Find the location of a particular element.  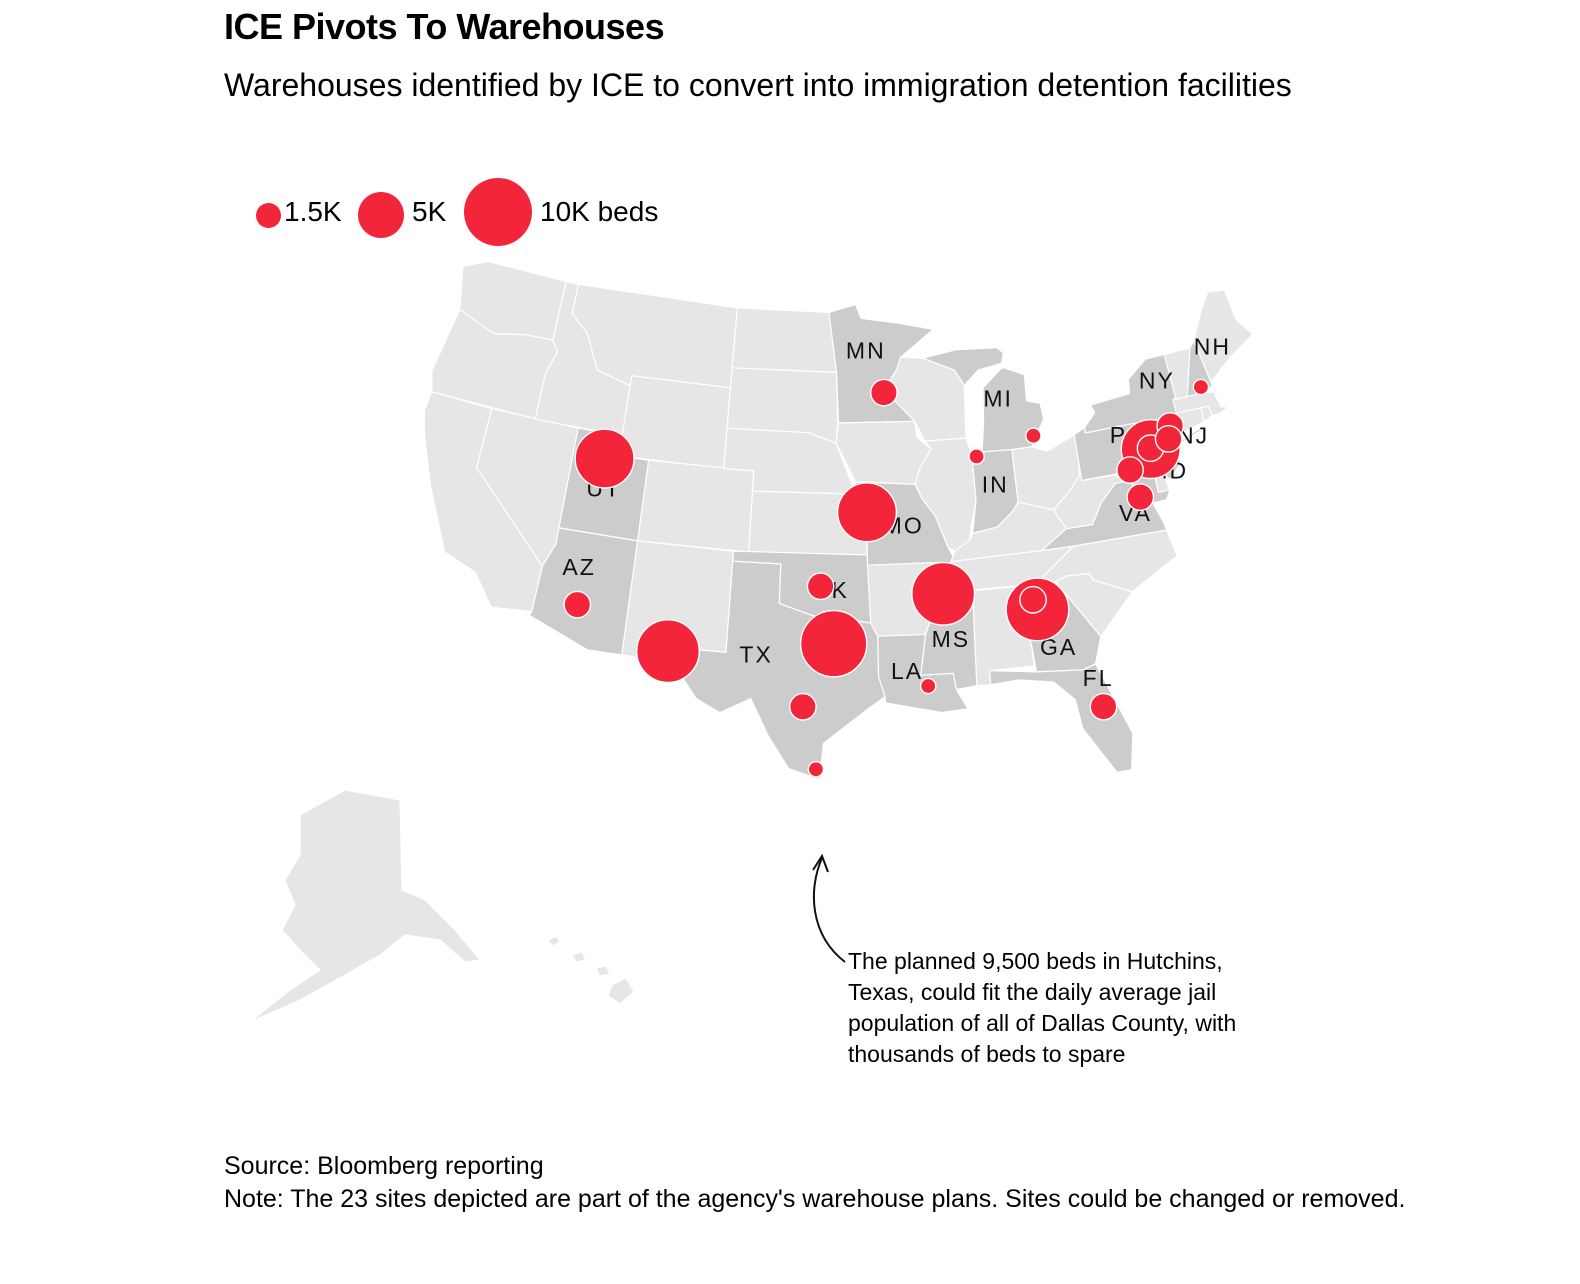

size-legend: 1.5K 5K 10K beds is located at coordinates (510, 213).